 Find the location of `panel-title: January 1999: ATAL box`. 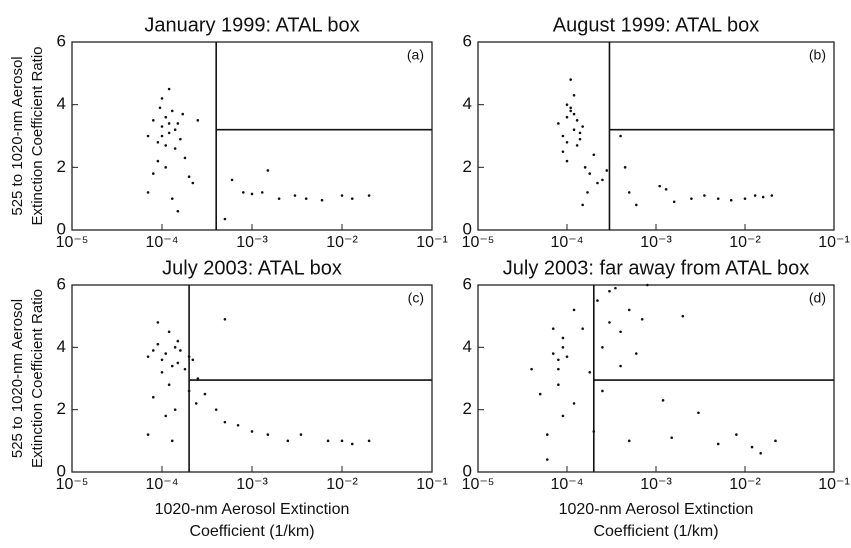

panel-title: January 1999: ATAL box is located at coordinates (251, 25).